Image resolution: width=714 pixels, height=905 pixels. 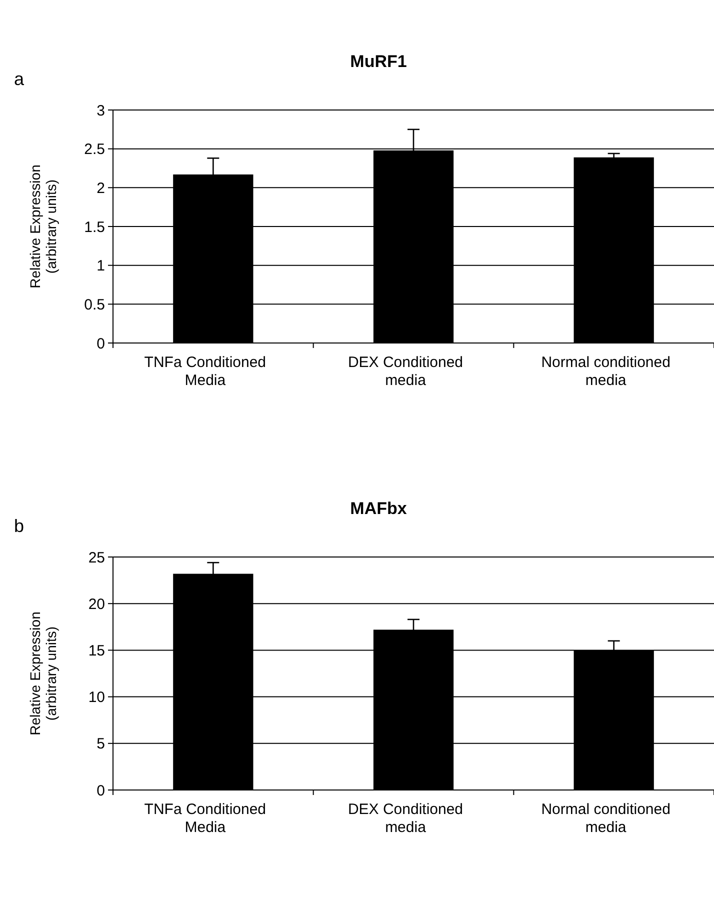 I want to click on y-tick-label: 2.5, so click(x=94, y=149).